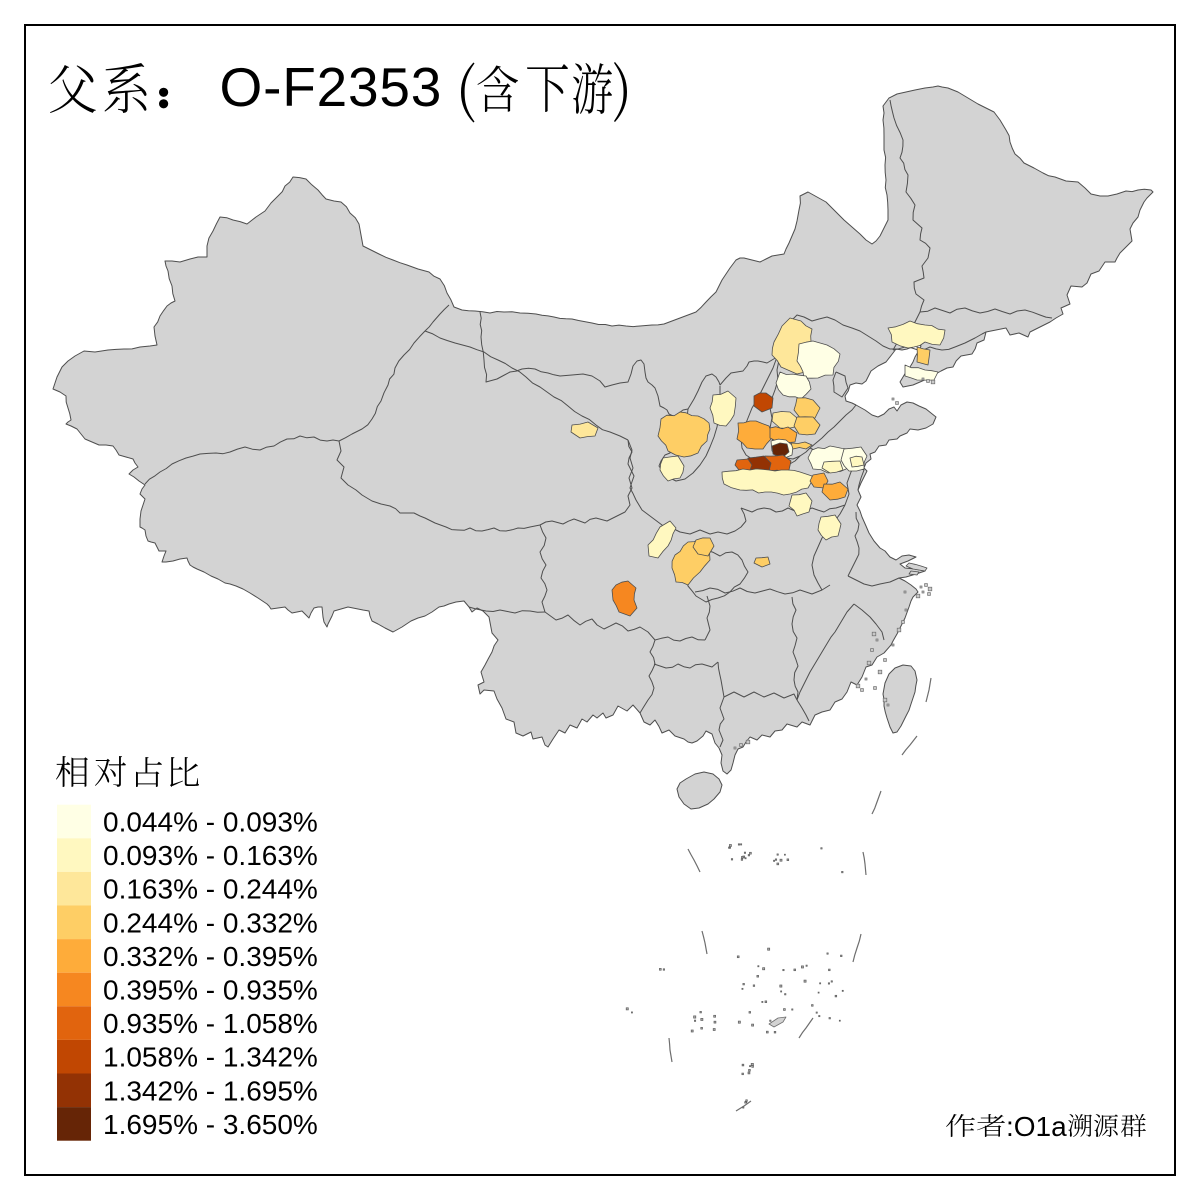 The image size is (1200, 1200). I want to click on svg-text: 0.093% - 0.163%, so click(210, 855).